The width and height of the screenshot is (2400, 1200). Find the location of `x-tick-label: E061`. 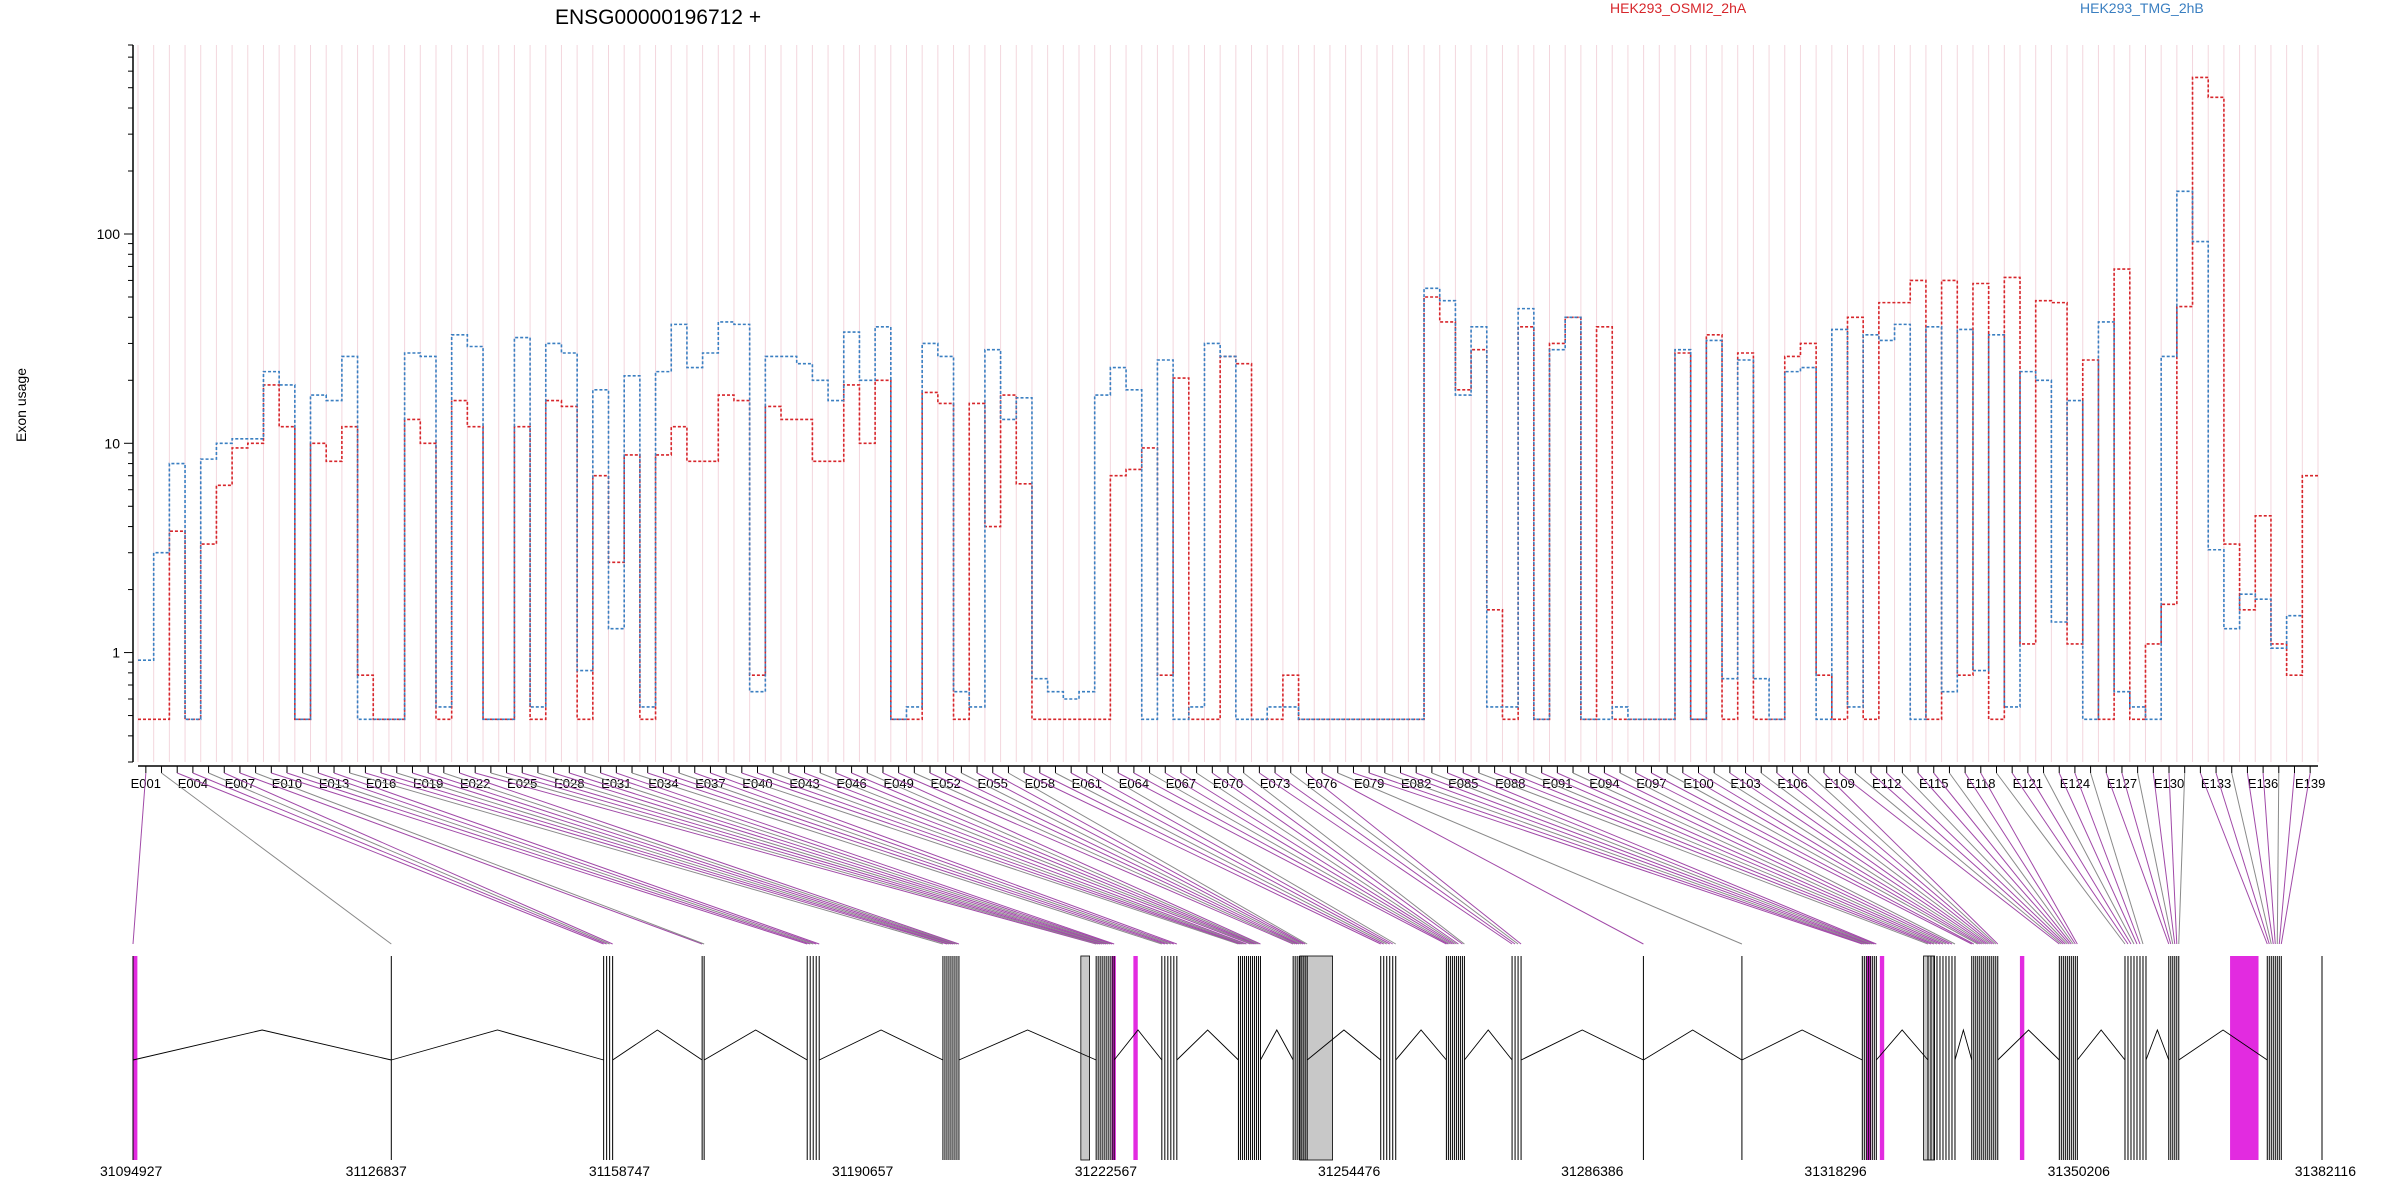

x-tick-label: E061 is located at coordinates (1087, 783).